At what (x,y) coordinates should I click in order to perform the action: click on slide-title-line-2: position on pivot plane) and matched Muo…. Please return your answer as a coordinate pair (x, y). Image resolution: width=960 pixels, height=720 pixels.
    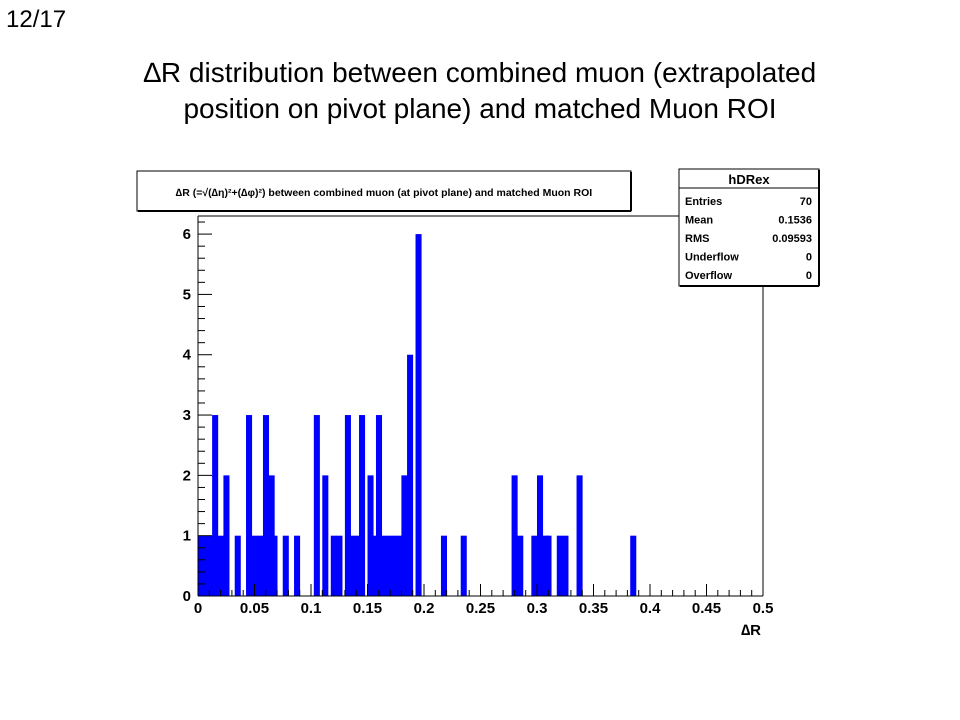
    Looking at the image, I should click on (480, 108).